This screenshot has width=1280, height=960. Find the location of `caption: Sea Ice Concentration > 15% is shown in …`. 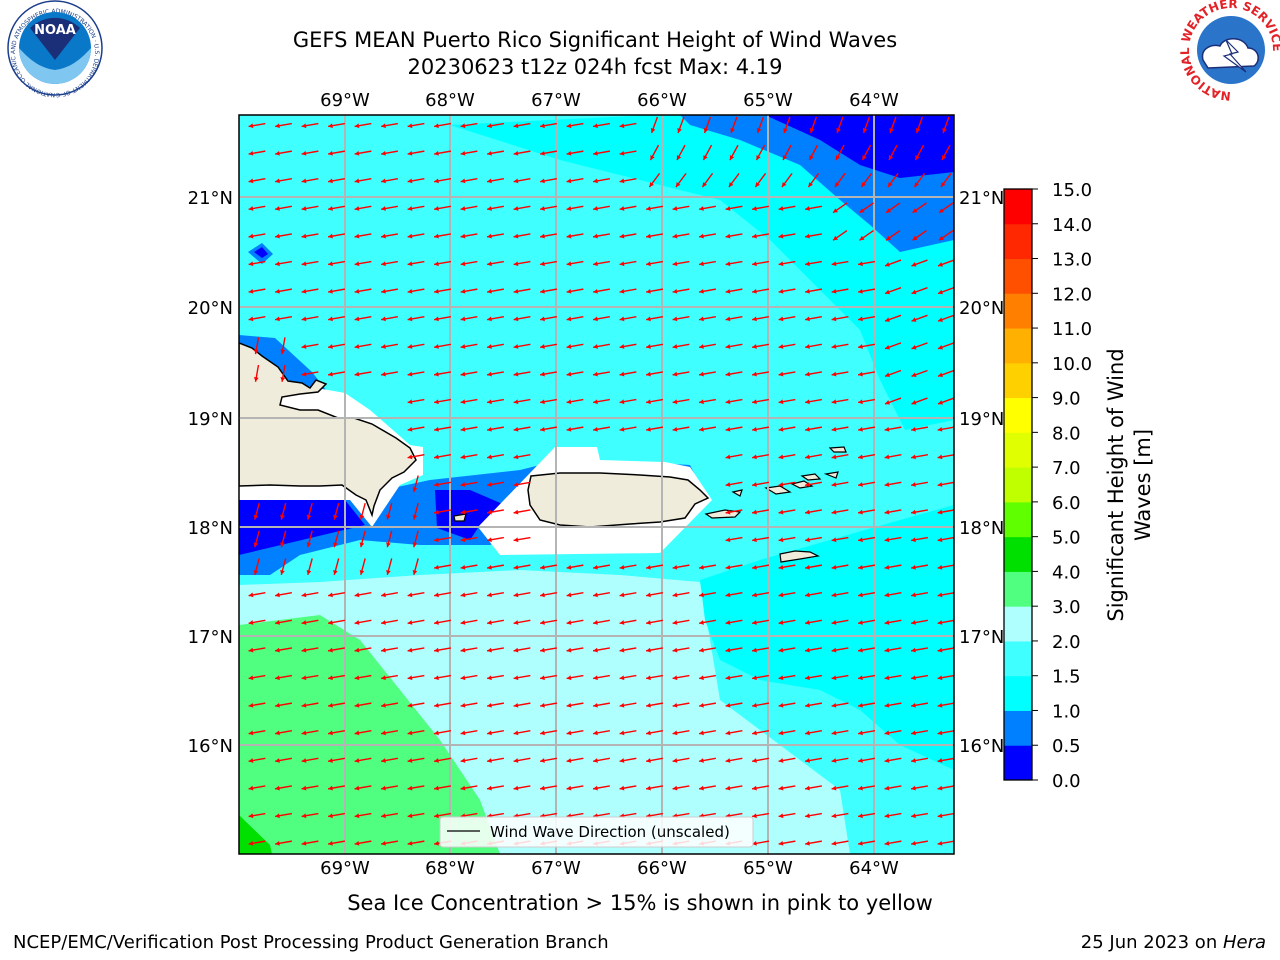

caption: Sea Ice Concentration > 15% is shown in … is located at coordinates (640, 903).